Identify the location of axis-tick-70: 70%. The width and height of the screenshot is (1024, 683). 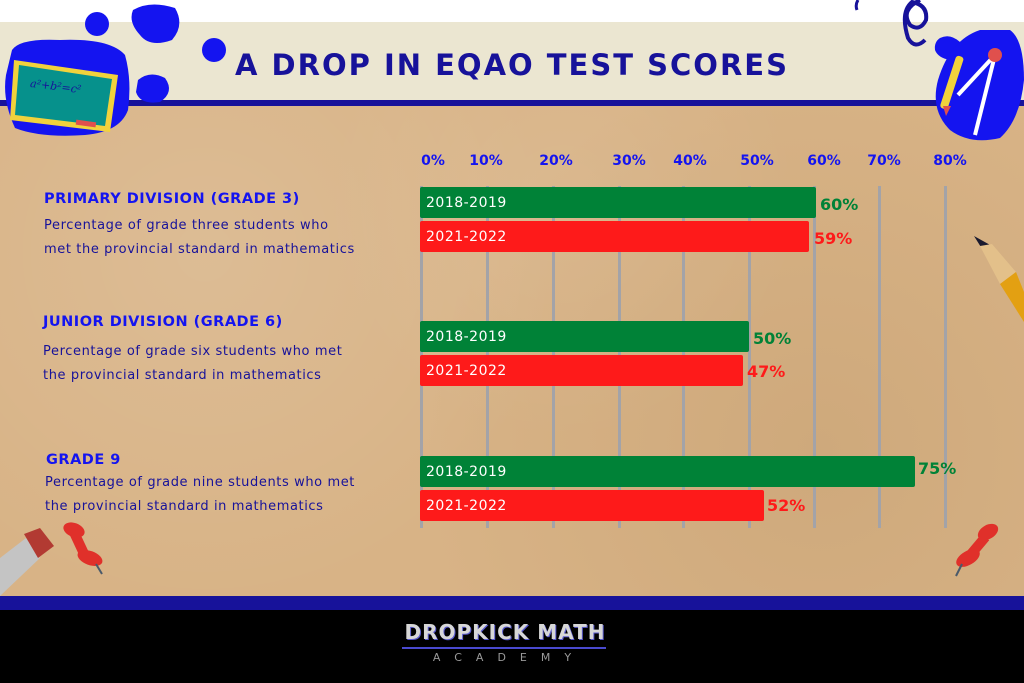
(884, 161).